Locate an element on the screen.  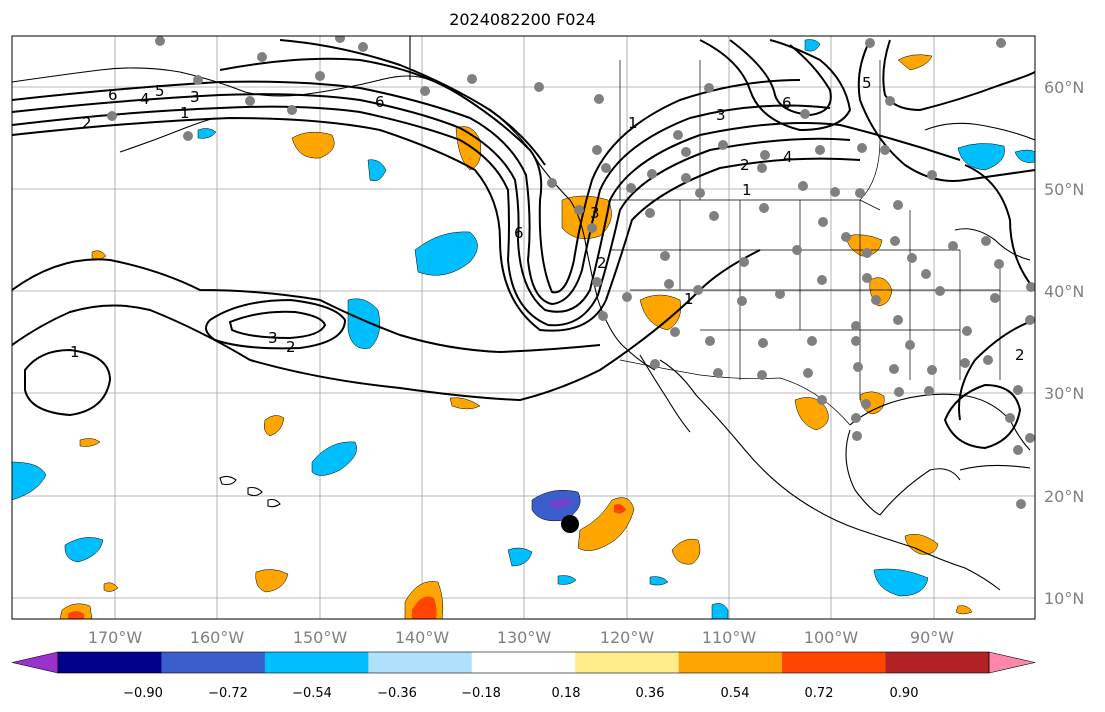
lat-tick-label: 20°N is located at coordinates (1064, 496).